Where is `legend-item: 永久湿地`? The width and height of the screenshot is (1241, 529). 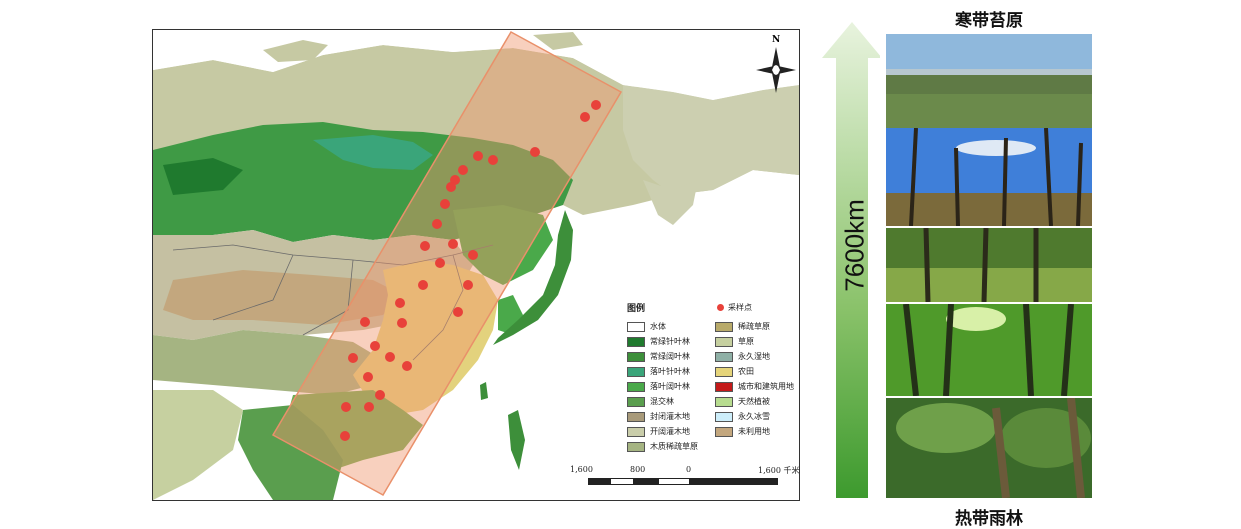 legend-item: 永久湿地 is located at coordinates (754, 356).